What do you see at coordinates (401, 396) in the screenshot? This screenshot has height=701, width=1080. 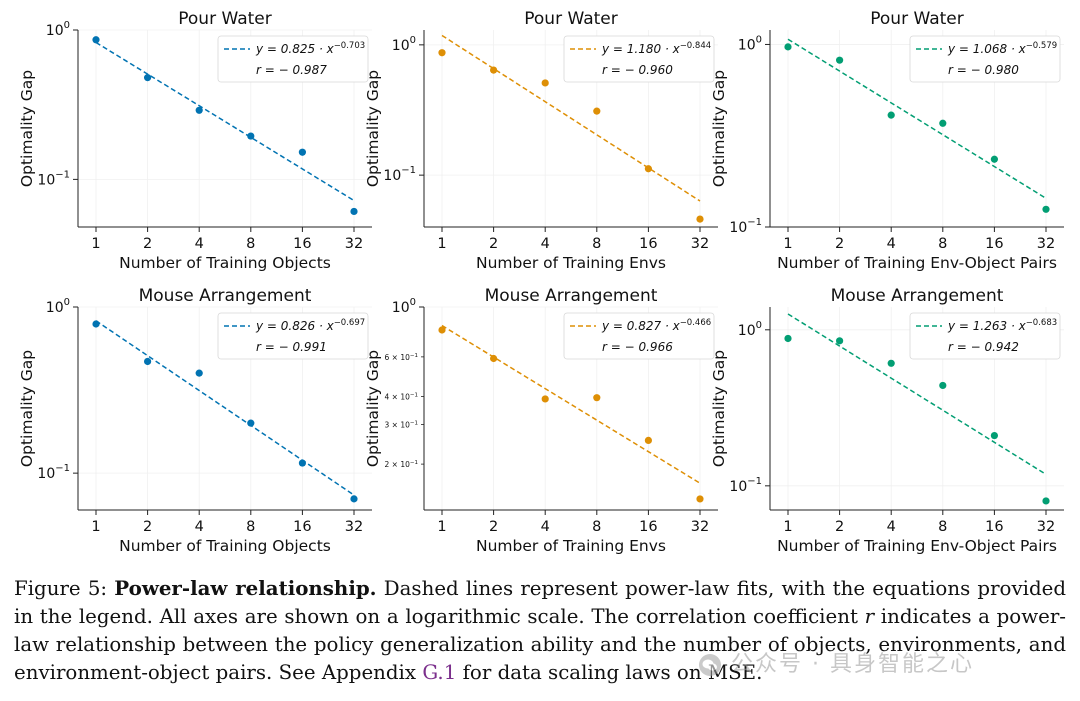 I see `y-minor-tick-label: 4 × 10⁻¹` at bounding box center [401, 396].